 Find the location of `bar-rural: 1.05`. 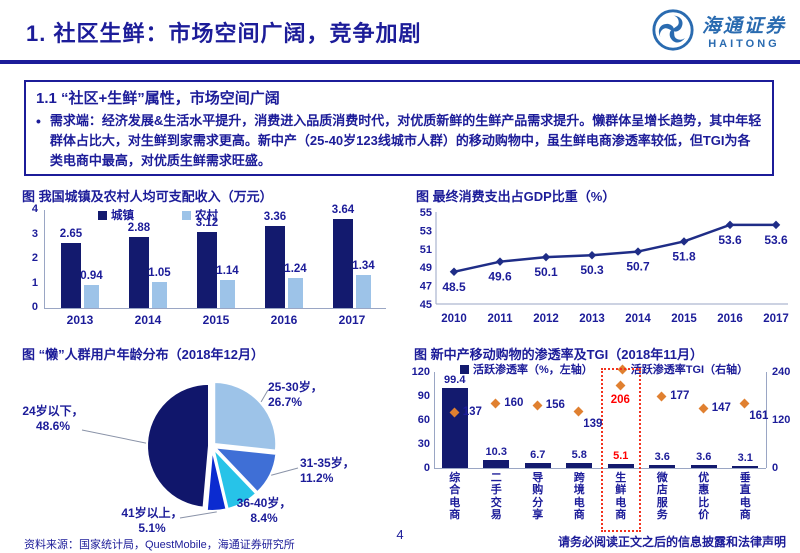

bar-rural: 1.05 is located at coordinates (159, 287).